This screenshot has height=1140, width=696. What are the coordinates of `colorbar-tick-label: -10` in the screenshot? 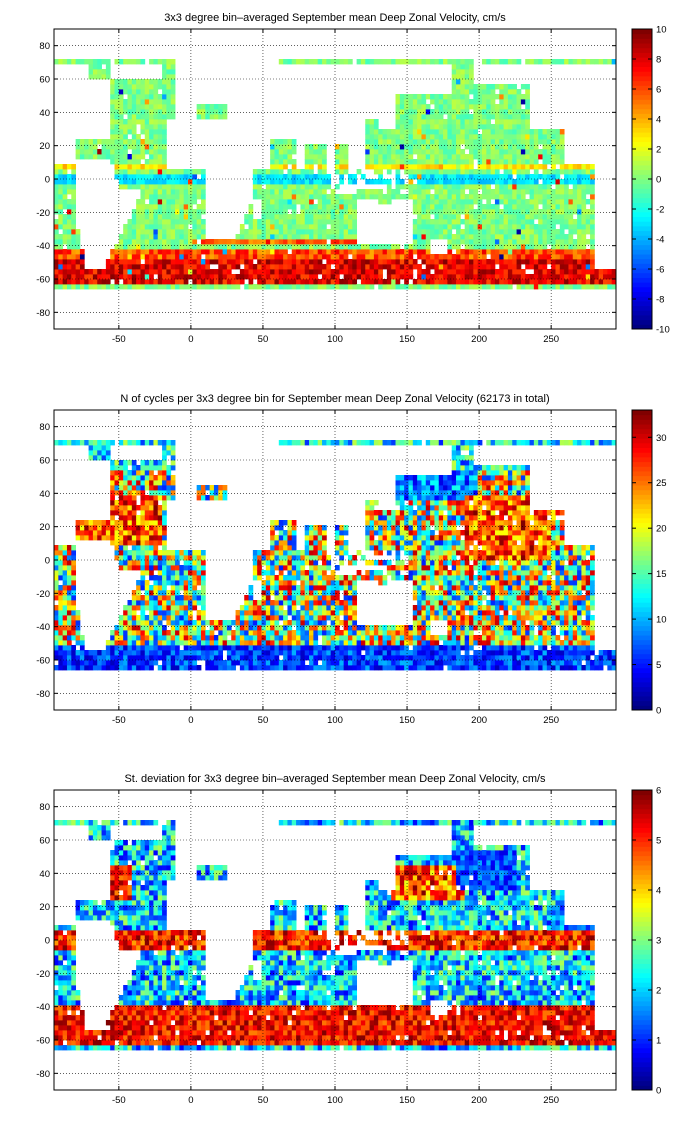 It's located at (663, 330).